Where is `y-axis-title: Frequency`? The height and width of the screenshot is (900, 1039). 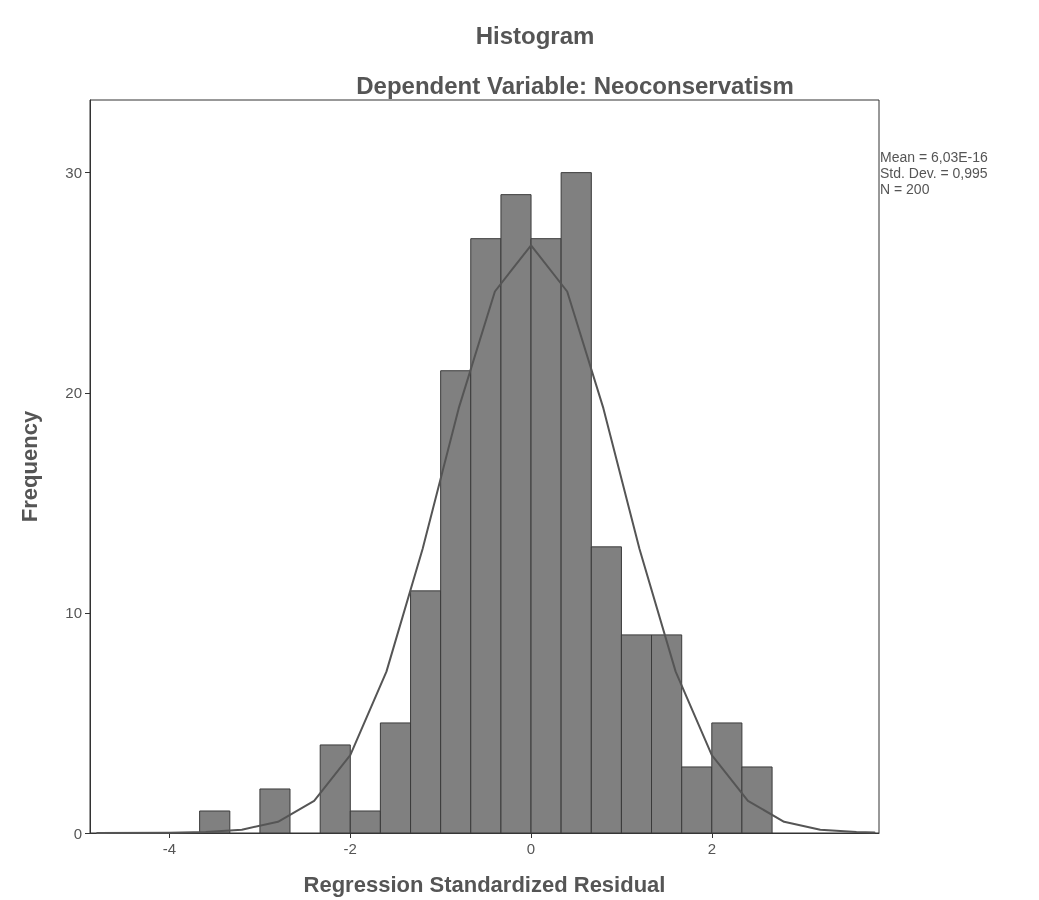
y-axis-title: Frequency is located at coordinates (29, 466).